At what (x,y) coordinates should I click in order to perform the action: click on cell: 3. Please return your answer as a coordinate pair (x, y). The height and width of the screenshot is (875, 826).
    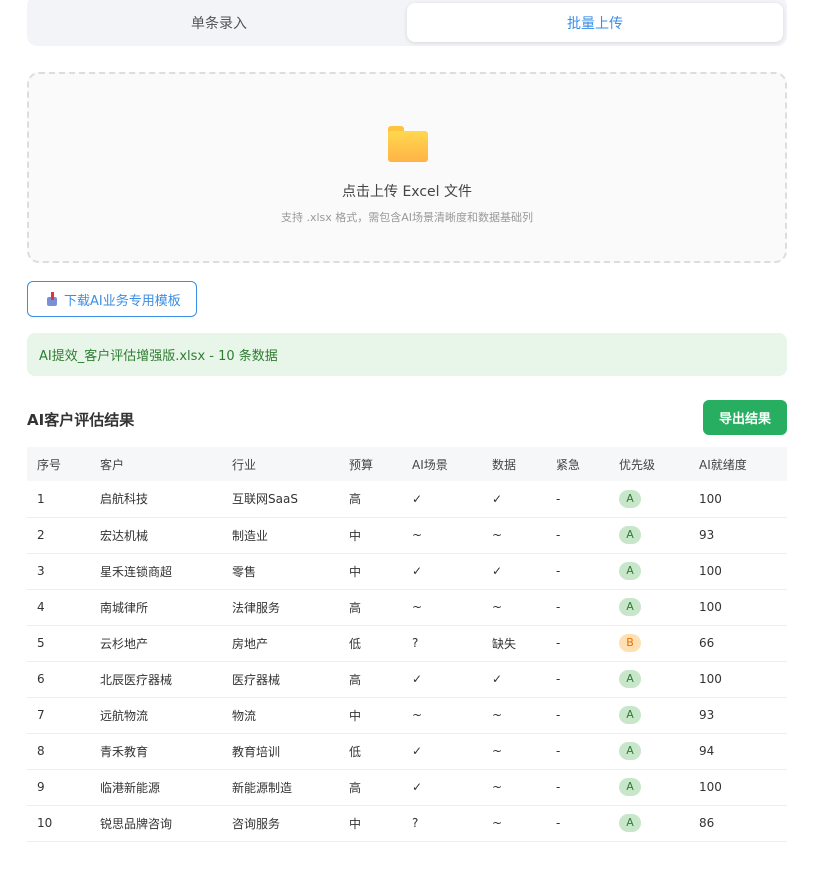
    Looking at the image, I should click on (58, 571).